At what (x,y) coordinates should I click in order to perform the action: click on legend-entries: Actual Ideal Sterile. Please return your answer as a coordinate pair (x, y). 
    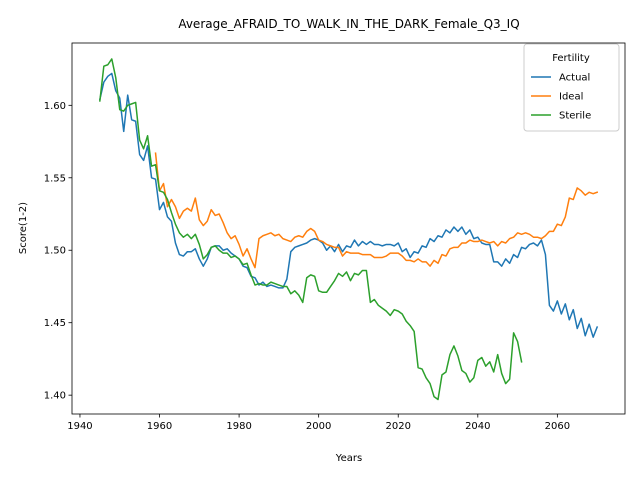
    Looking at the image, I should click on (561, 97).